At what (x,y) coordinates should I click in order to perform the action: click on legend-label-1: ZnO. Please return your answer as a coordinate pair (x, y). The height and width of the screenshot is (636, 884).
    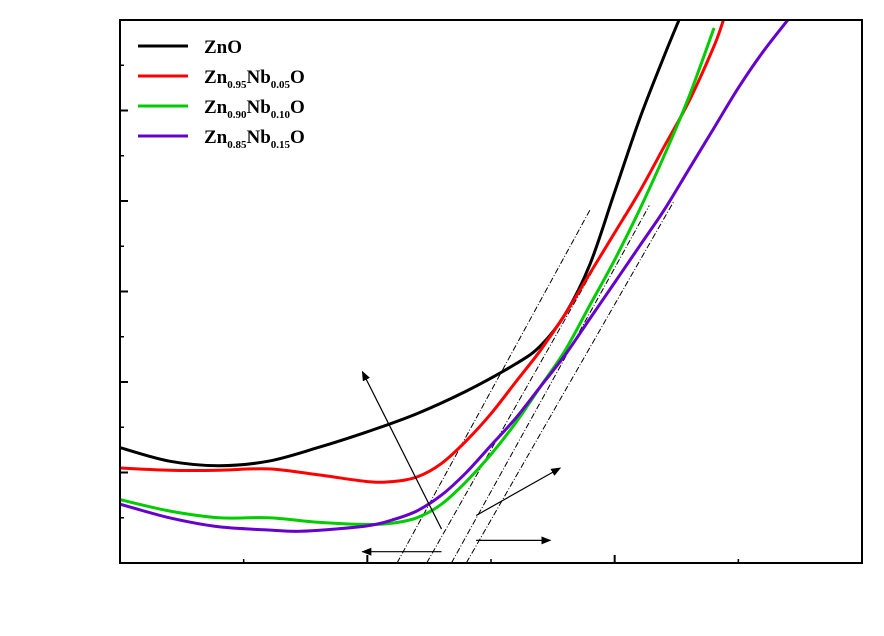
    Looking at the image, I should click on (223, 47).